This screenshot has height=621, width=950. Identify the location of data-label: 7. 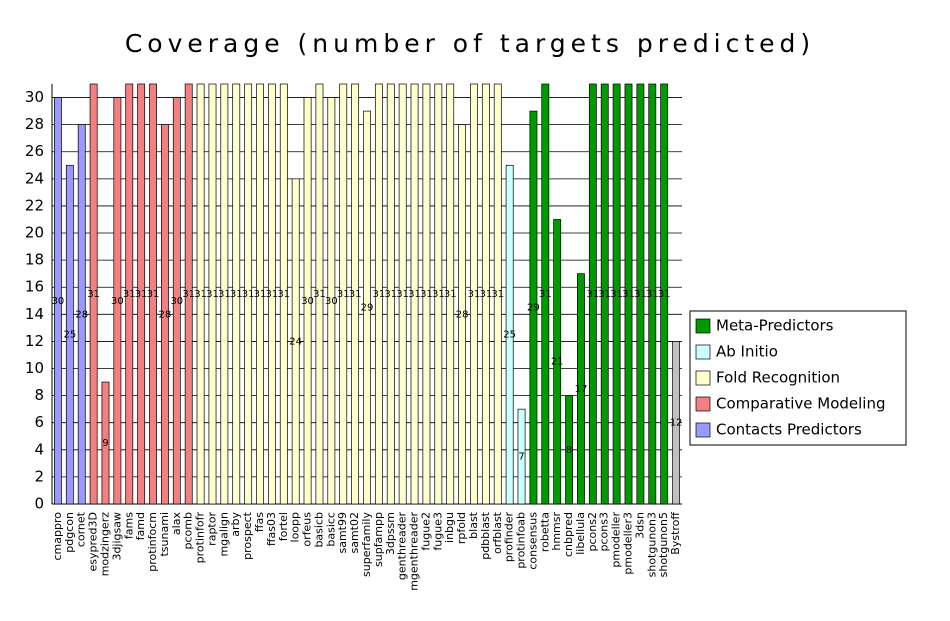
(521, 457).